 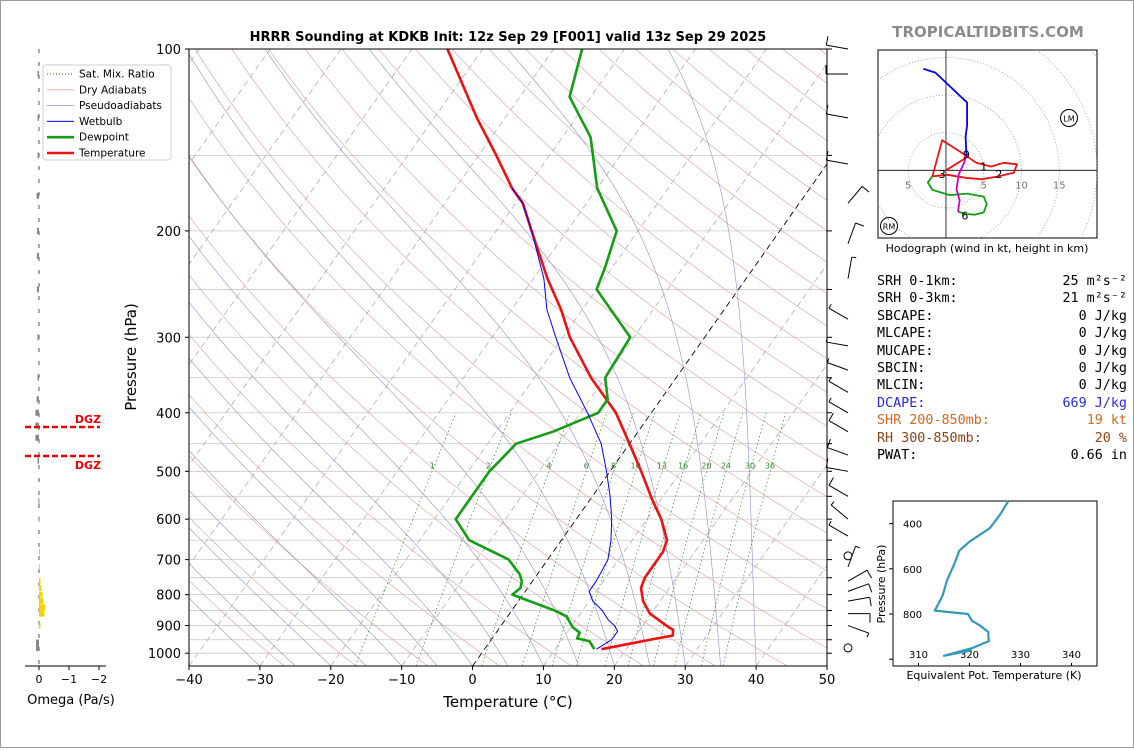 What do you see at coordinates (912, 525) in the screenshot?
I see `theta-e-y-tick-label: 400` at bounding box center [912, 525].